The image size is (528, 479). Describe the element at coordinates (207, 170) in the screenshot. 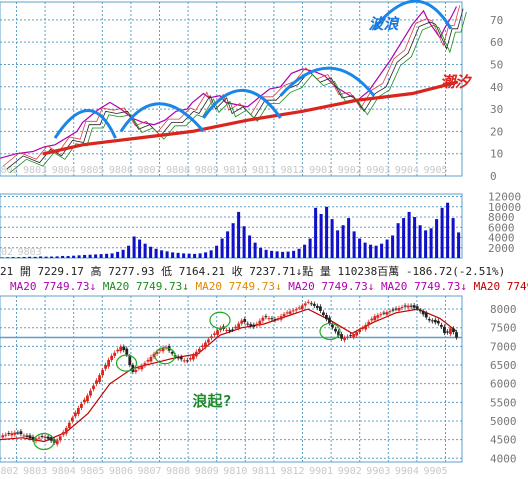

I see `panel1-x-tick-label: 9809` at that location.